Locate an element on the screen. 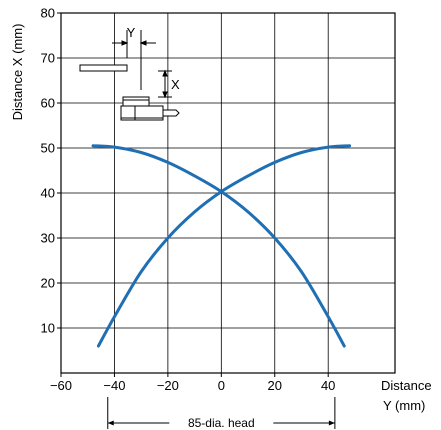 This screenshot has height=430, width=441. inset-target-plate is located at coordinates (103, 68).